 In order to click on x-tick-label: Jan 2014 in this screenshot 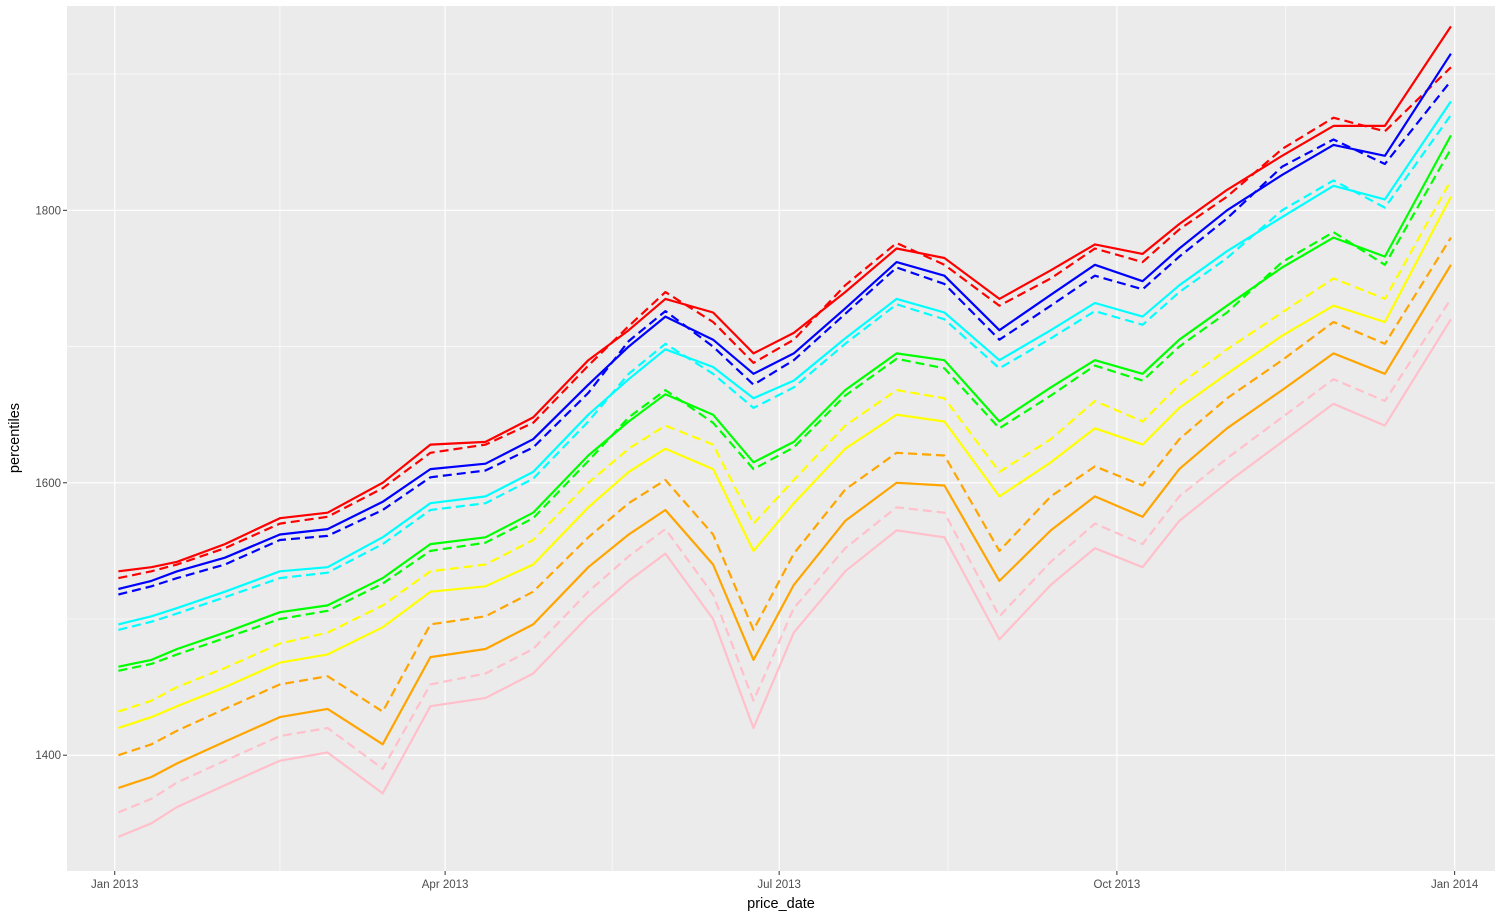, I will do `click(1455, 885)`.